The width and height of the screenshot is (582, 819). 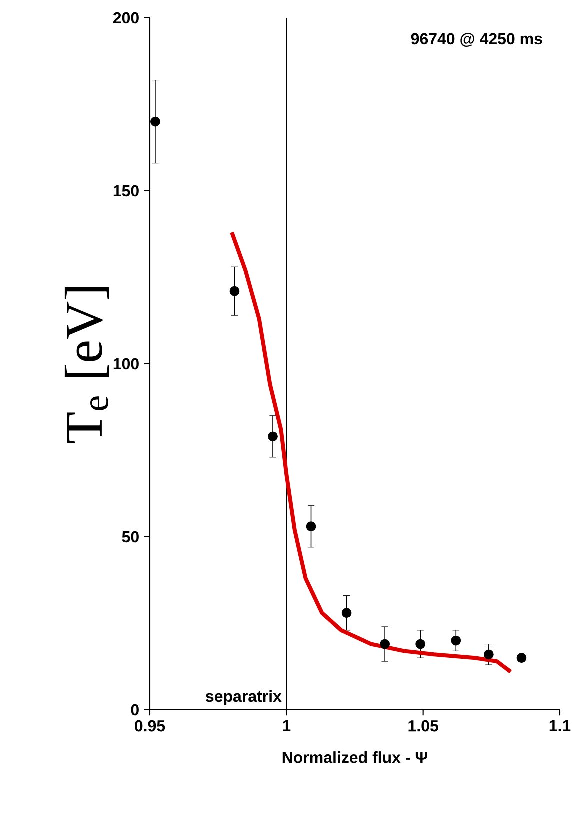 What do you see at coordinates (126, 191) in the screenshot?
I see `y-tick-label: 150` at bounding box center [126, 191].